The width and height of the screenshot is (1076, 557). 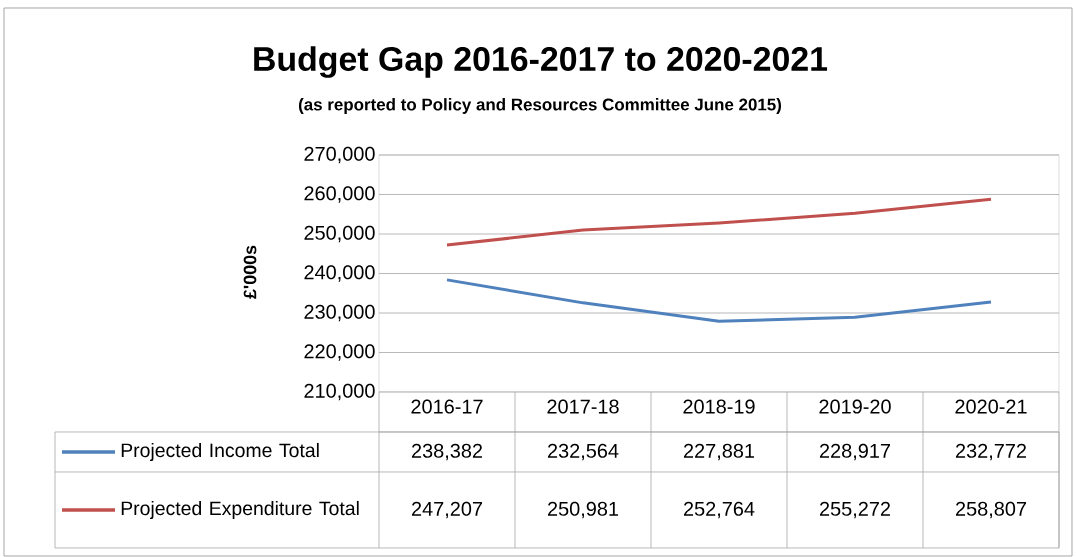 I want to click on y-tick-label: 270,000, so click(x=339, y=155).